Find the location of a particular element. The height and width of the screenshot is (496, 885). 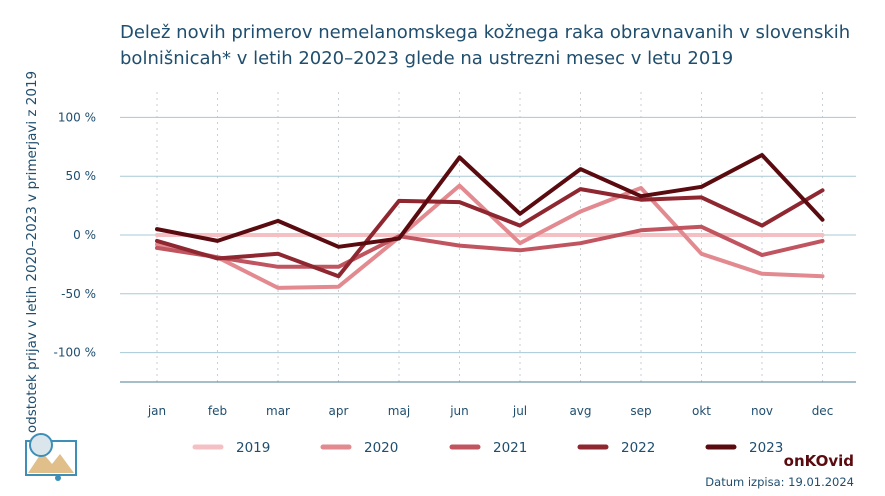

y-tick-label: 0 % is located at coordinates (84, 235).